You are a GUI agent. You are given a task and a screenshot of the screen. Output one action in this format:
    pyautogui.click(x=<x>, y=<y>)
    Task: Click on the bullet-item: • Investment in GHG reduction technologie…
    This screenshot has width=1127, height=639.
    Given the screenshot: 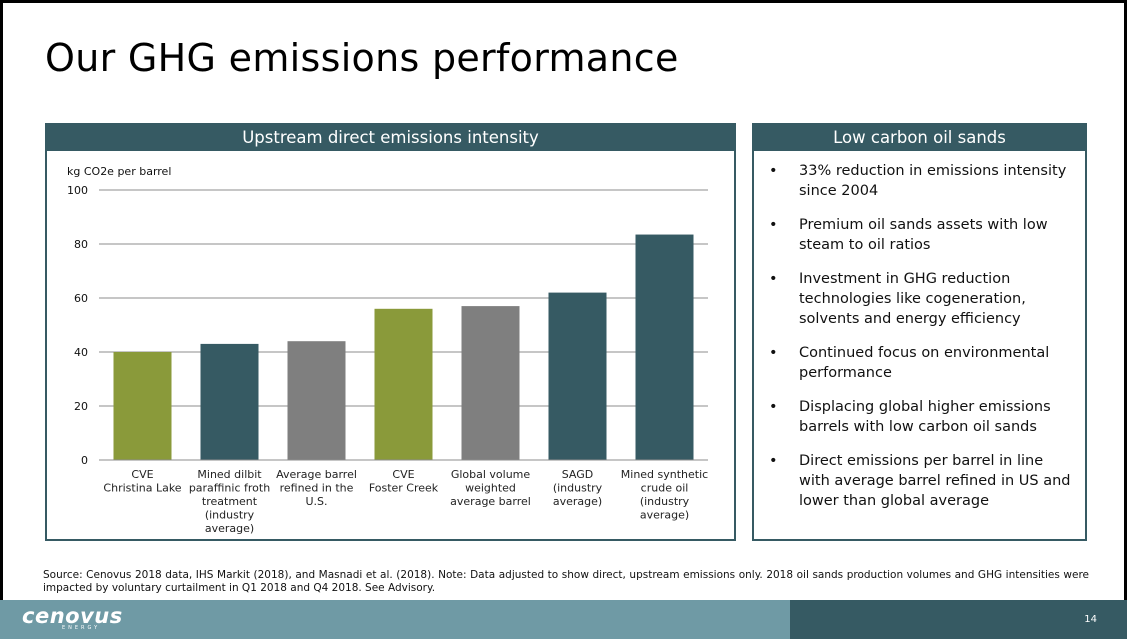 What is the action you would take?
    pyautogui.click(x=918, y=299)
    